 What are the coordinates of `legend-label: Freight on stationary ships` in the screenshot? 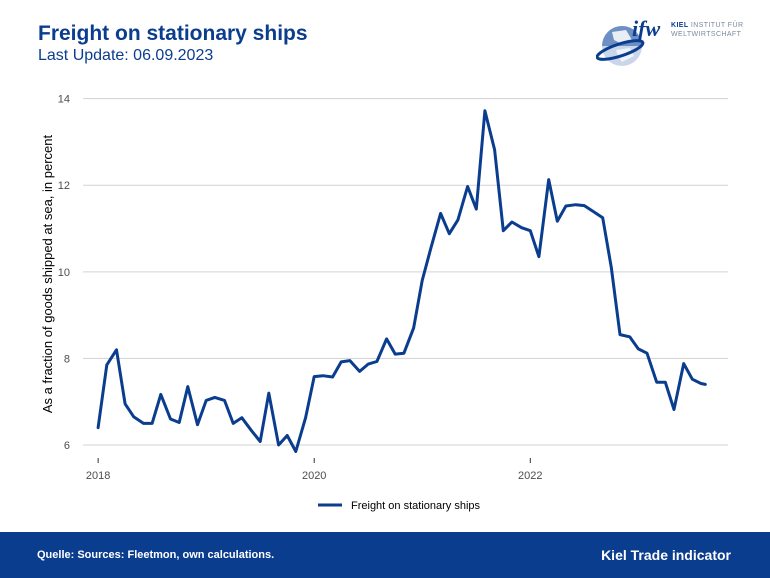 It's located at (416, 506).